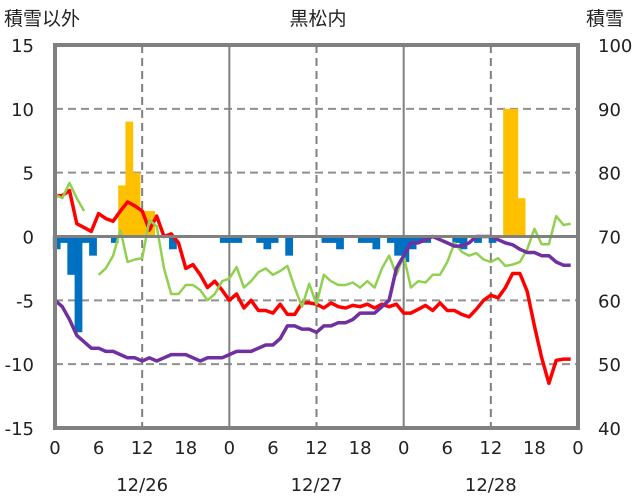 This screenshot has width=636, height=501. I want to click on right-tick-label: 80, so click(609, 174).